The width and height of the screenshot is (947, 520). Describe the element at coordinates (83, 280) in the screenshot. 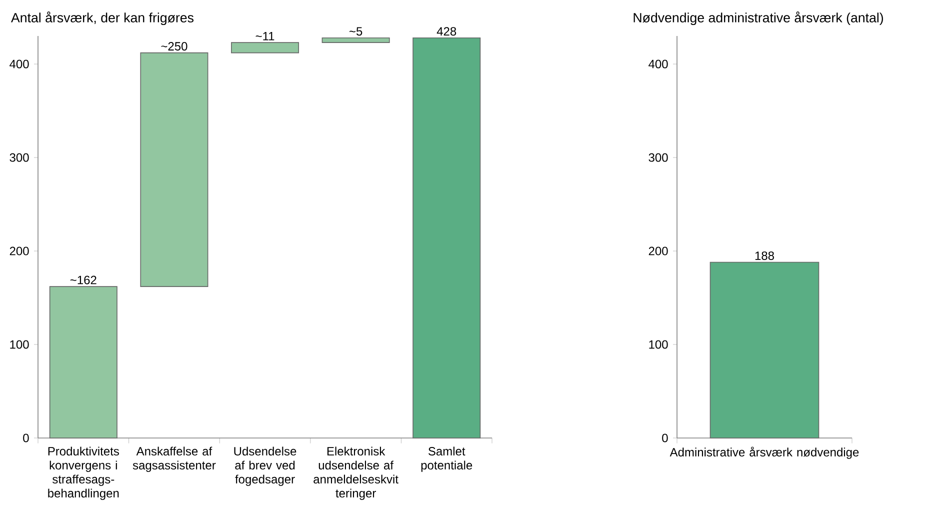

I see `data-label: ~162` at that location.